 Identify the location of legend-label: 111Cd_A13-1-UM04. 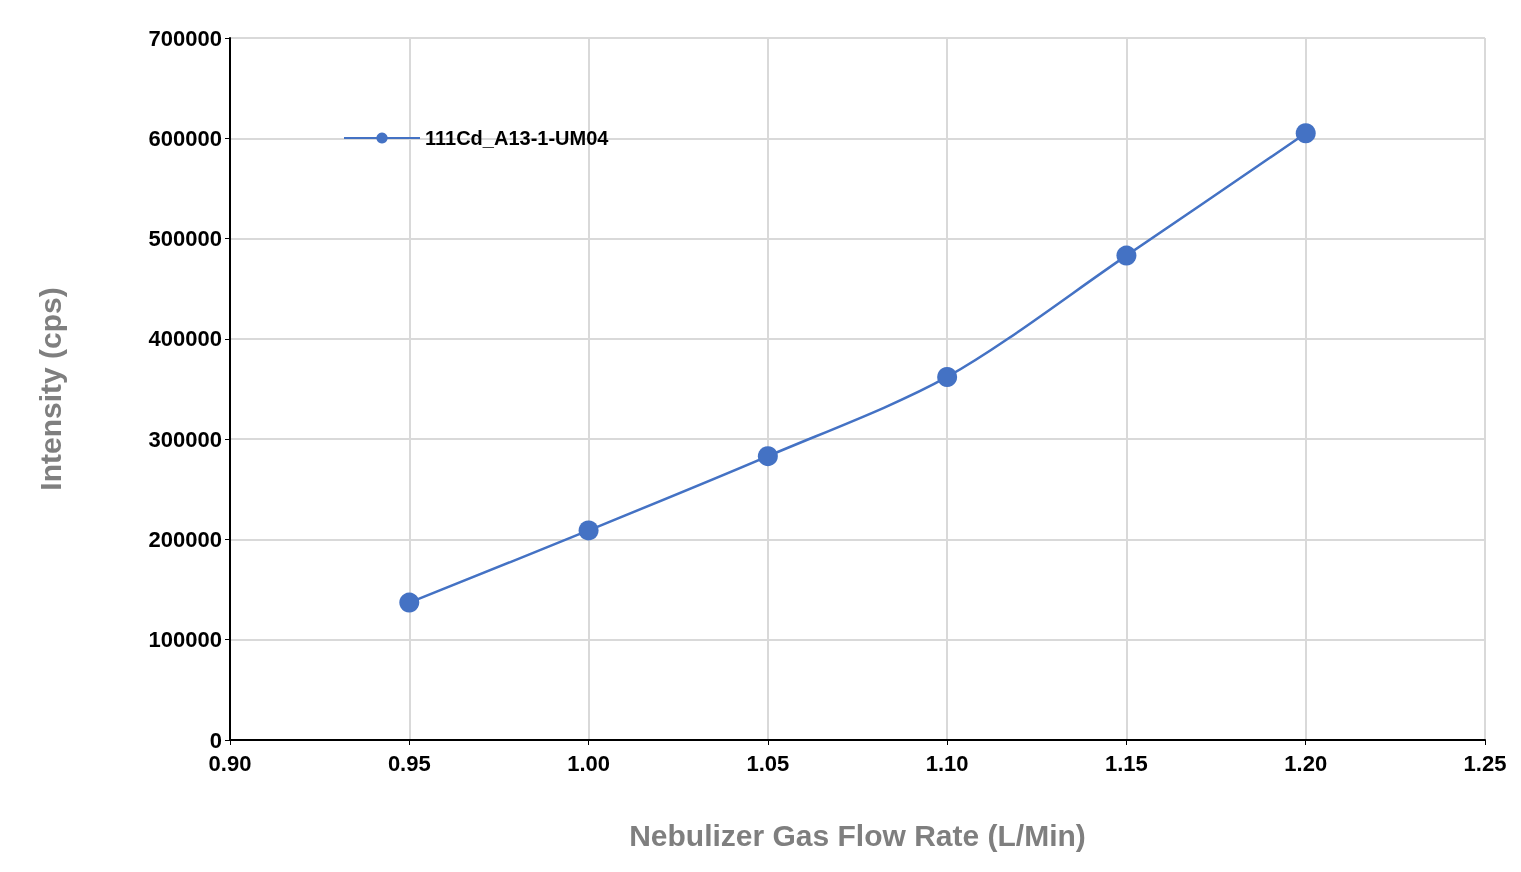
(517, 138).